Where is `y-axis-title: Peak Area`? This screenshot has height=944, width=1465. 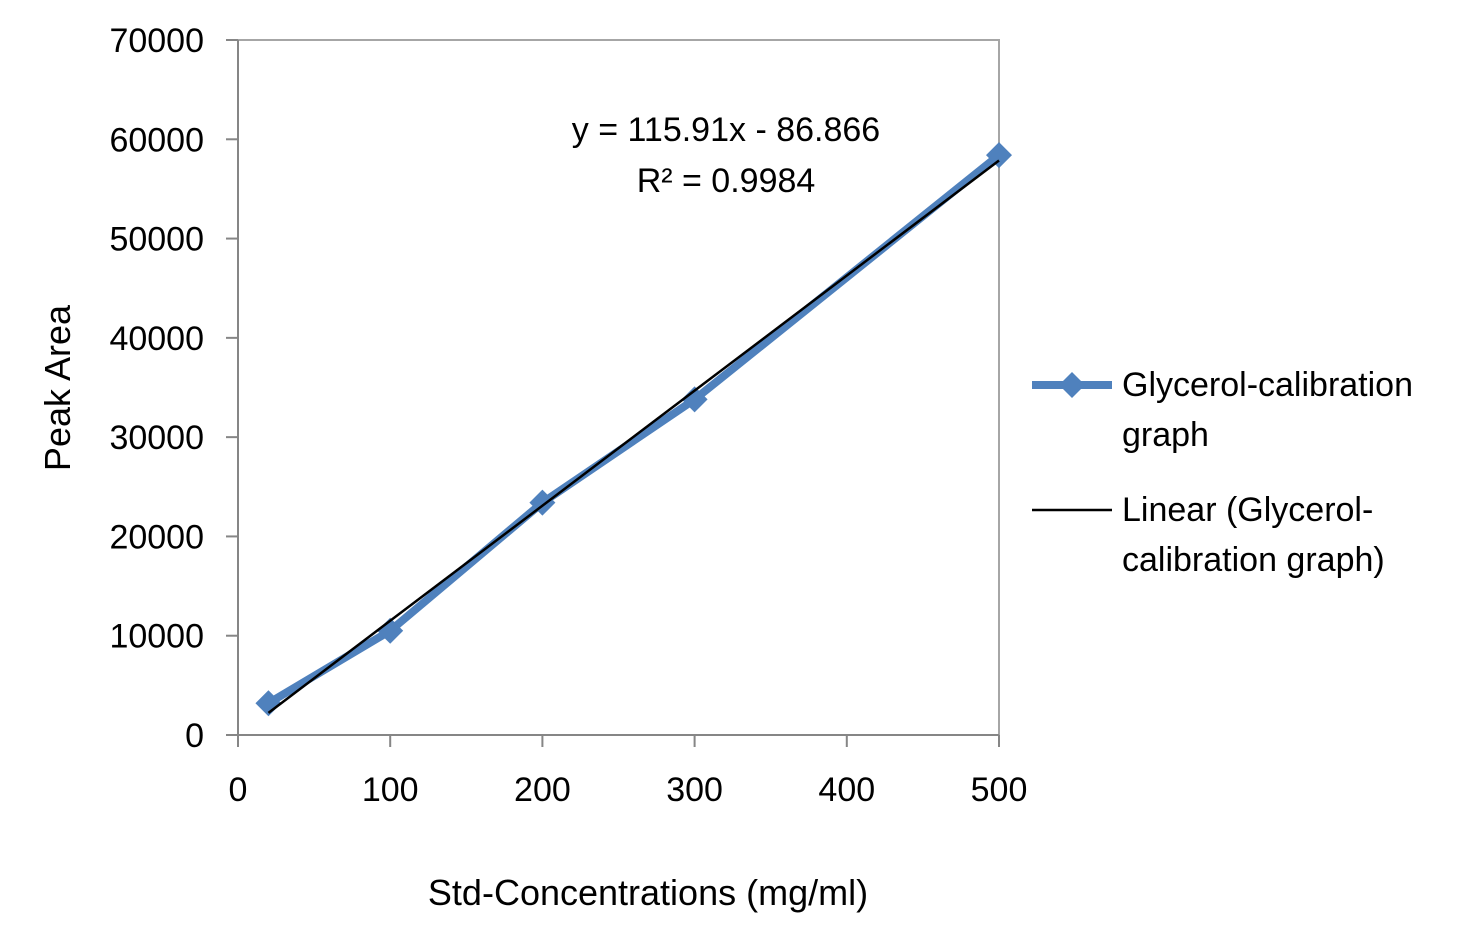 y-axis-title: Peak Area is located at coordinates (57, 387).